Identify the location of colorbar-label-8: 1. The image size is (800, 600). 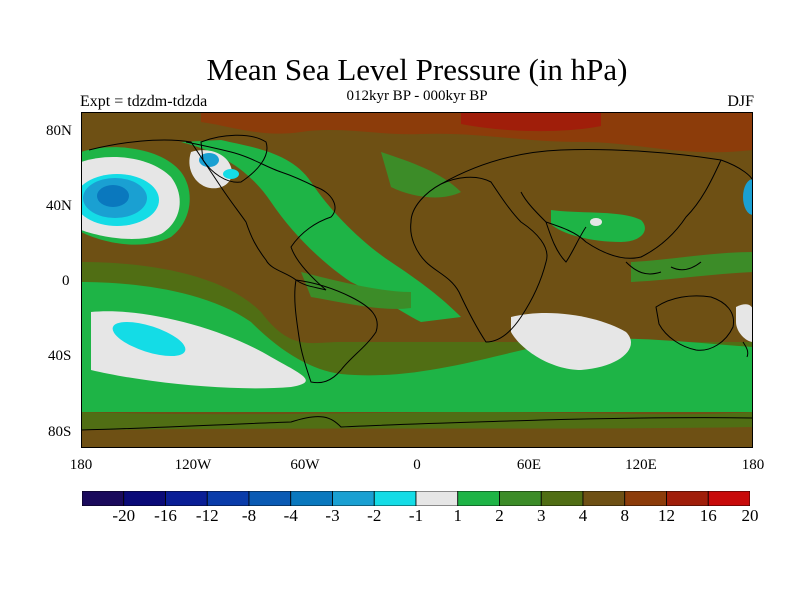
(458, 515).